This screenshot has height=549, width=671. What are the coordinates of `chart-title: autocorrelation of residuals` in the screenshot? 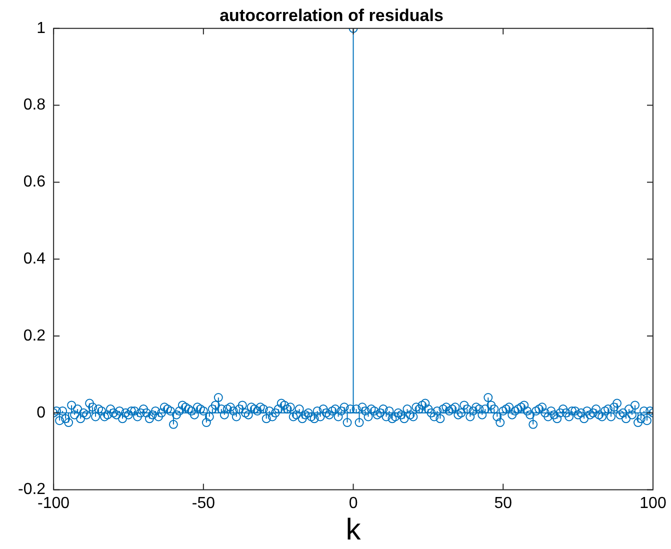 It's located at (332, 15).